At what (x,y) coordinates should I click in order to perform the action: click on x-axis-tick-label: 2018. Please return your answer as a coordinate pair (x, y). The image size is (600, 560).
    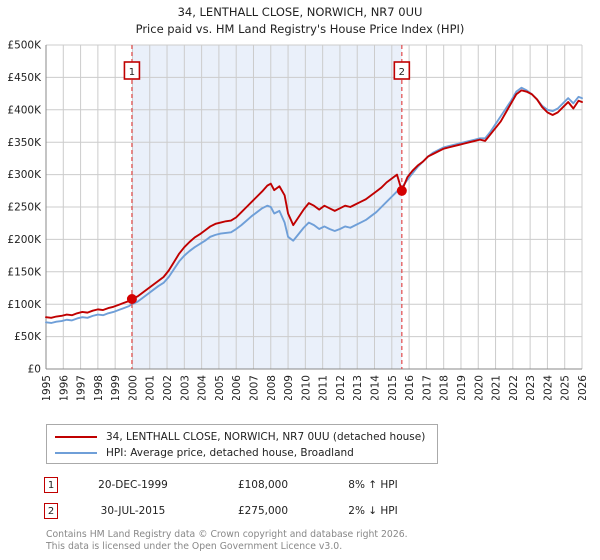
    Looking at the image, I should click on (445, 387).